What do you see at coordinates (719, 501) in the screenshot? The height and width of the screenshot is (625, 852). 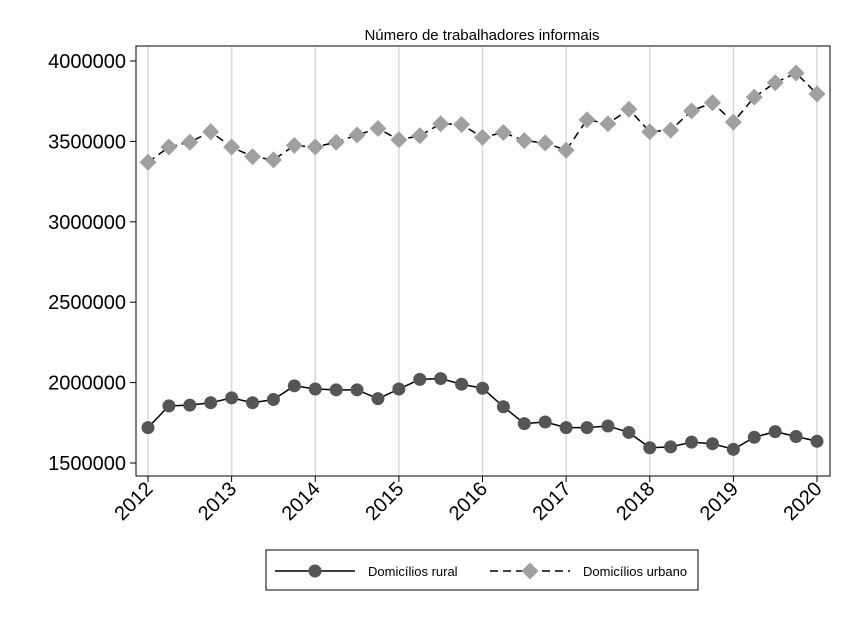 I see `x-tick-label: 2019` at bounding box center [719, 501].